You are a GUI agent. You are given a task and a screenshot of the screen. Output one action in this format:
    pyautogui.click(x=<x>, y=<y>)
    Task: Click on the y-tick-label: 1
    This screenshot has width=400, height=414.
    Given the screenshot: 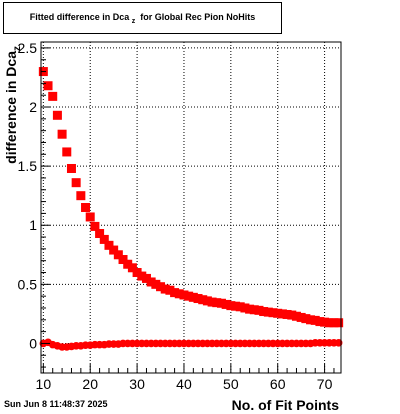 What is the action you would take?
    pyautogui.click(x=33, y=225)
    